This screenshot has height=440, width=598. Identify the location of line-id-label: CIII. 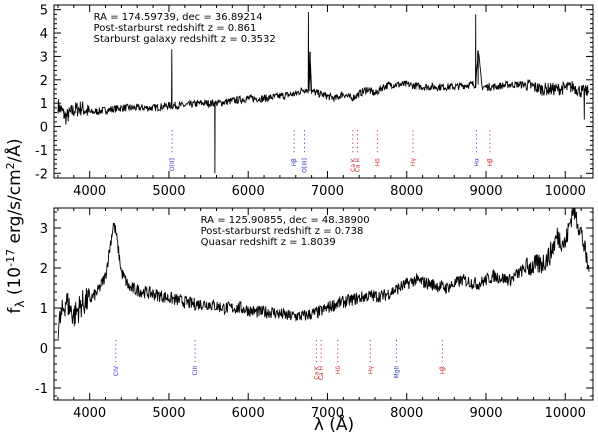
(195, 371).